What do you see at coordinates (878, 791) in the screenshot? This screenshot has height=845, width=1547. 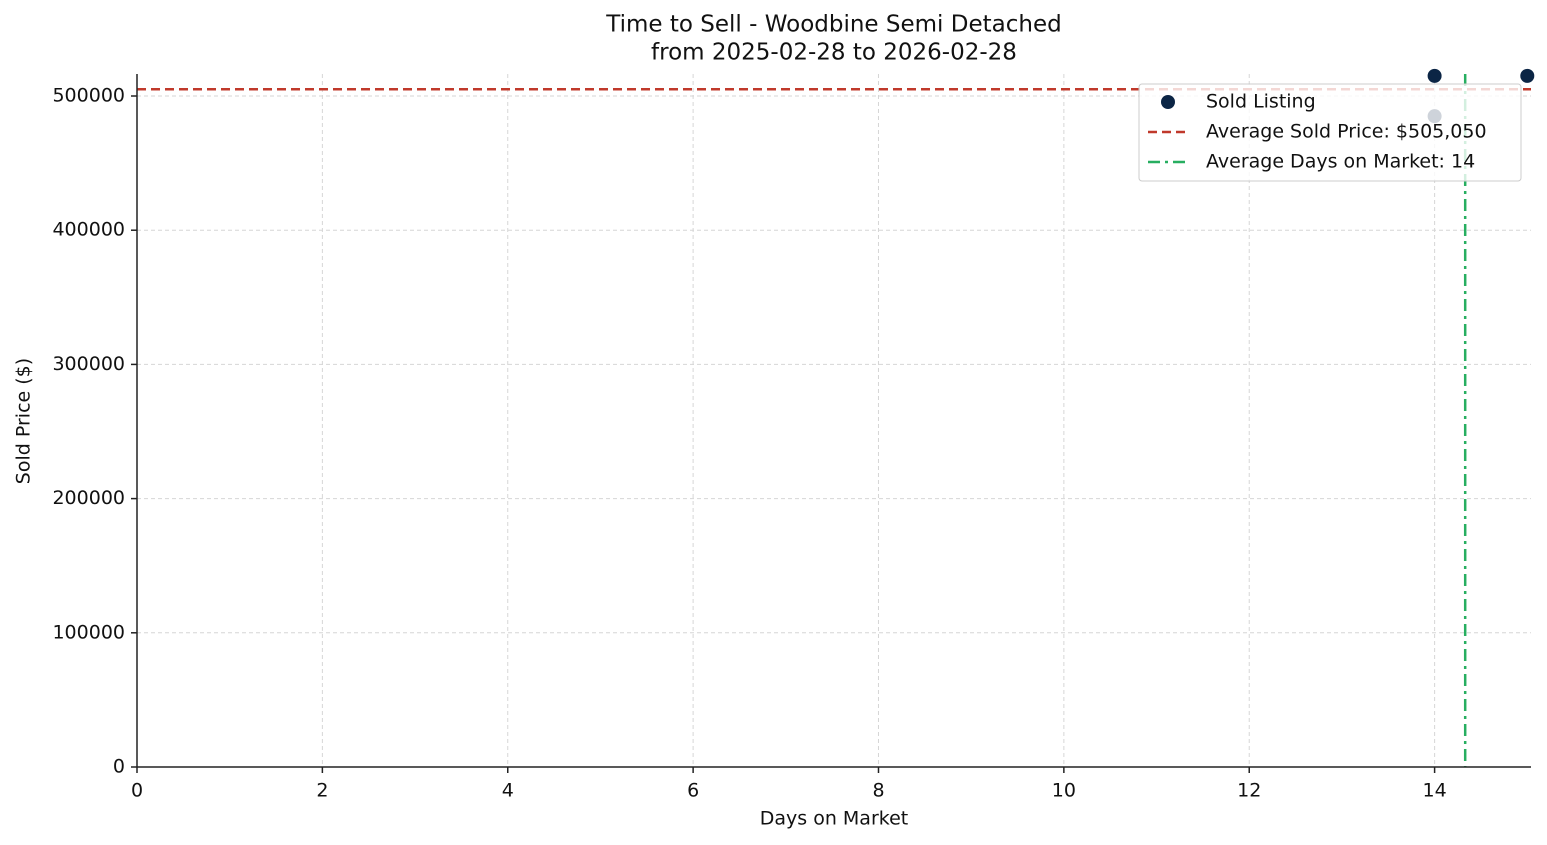 I see `x-tick-label: 8` at bounding box center [878, 791].